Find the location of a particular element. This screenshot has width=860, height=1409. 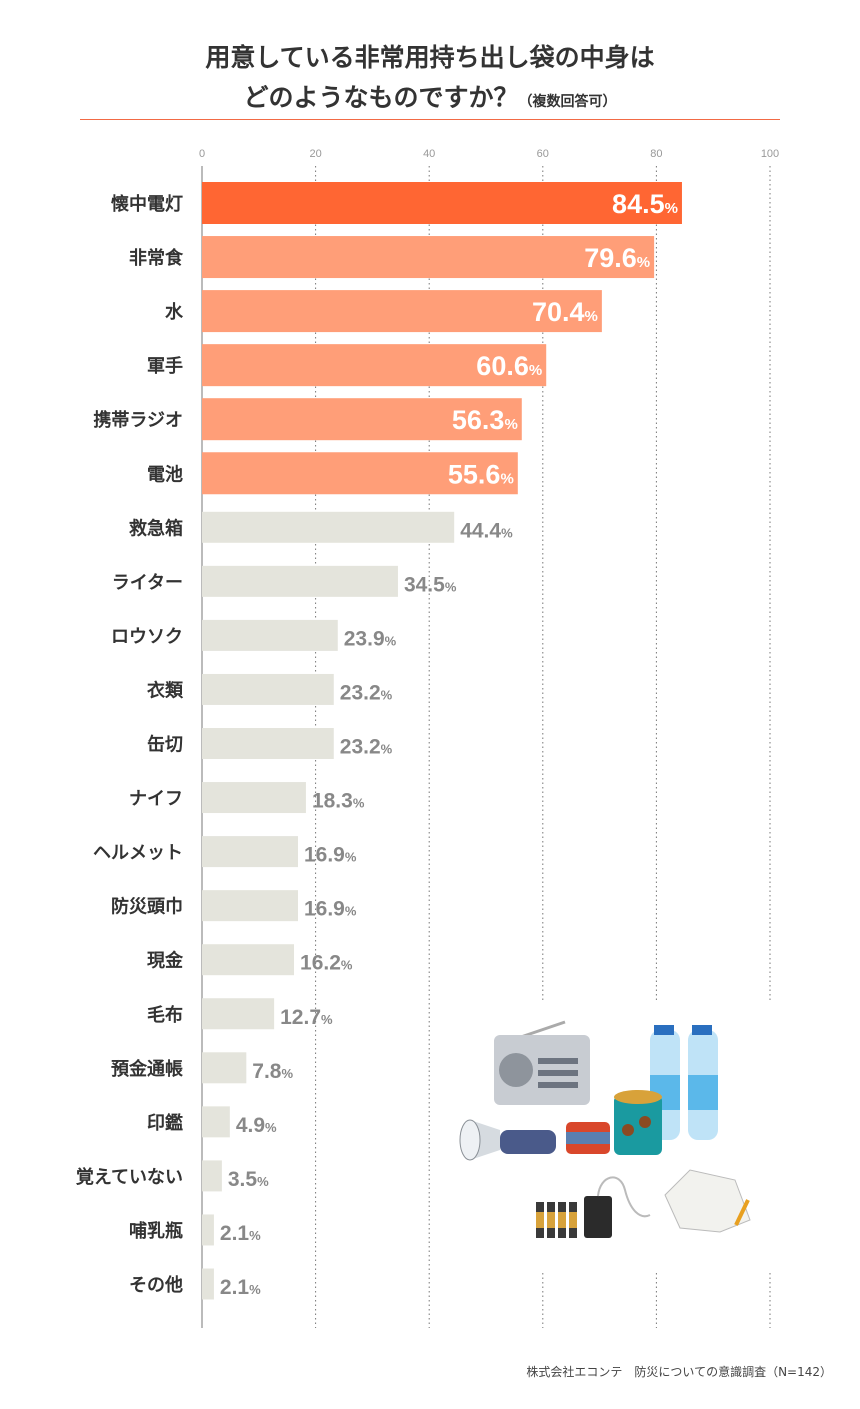

category-label: 携帯ラジオ is located at coordinates (138, 420).